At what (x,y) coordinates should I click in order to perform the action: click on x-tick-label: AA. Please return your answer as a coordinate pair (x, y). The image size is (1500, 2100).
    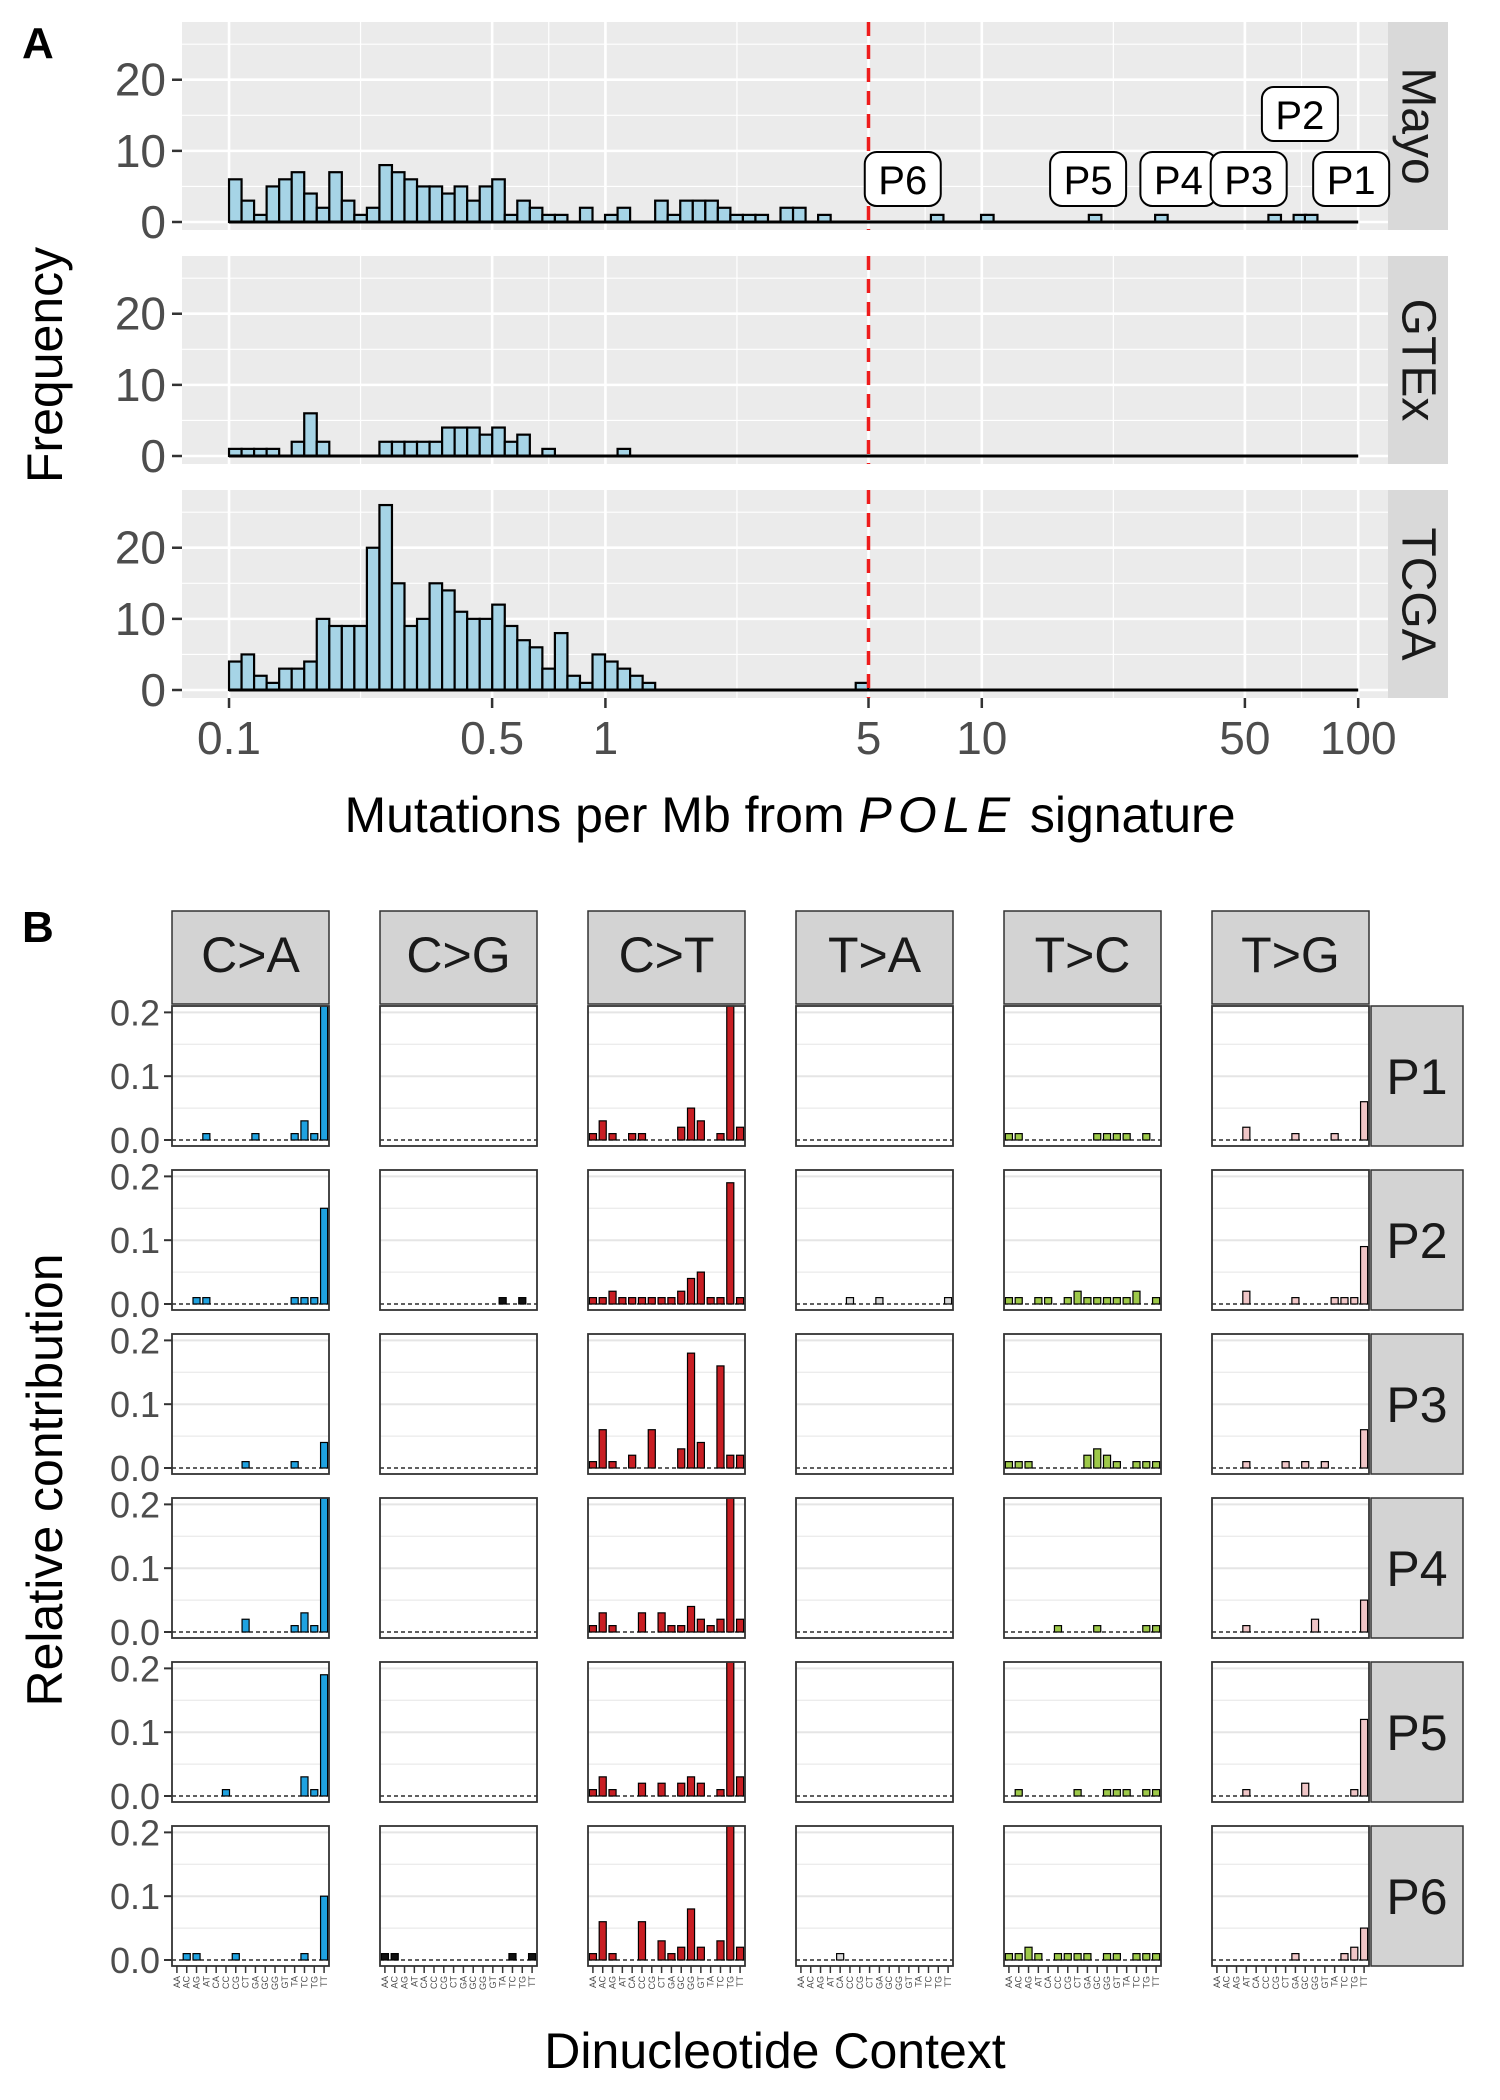
    Looking at the image, I should click on (1217, 1982).